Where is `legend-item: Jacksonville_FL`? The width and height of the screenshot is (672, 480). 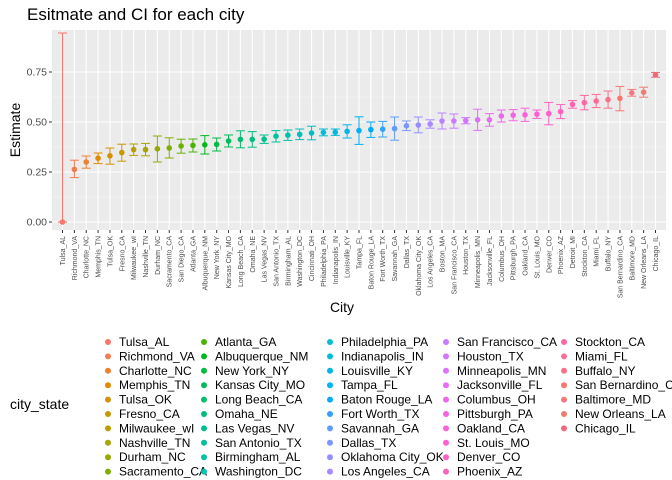 legend-item: Jacksonville_FL is located at coordinates (493, 385).